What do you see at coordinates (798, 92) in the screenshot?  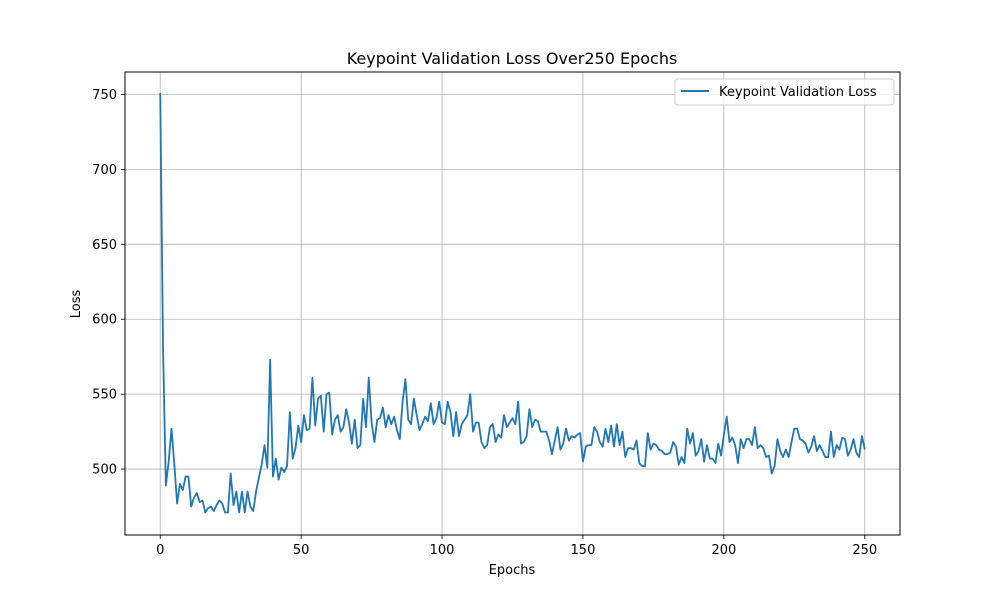 I see `legend-label: Keypoint Validation Loss` at bounding box center [798, 92].